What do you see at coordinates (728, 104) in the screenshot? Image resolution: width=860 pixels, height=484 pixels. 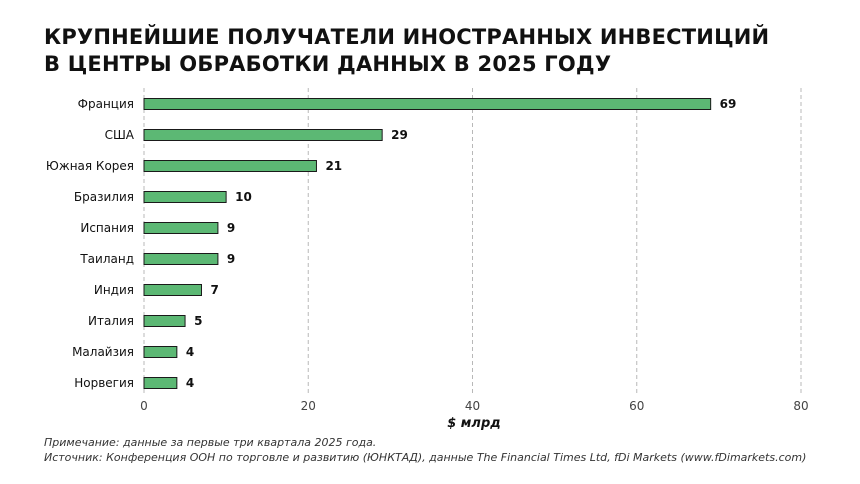 I see `value-label: 69` at bounding box center [728, 104].